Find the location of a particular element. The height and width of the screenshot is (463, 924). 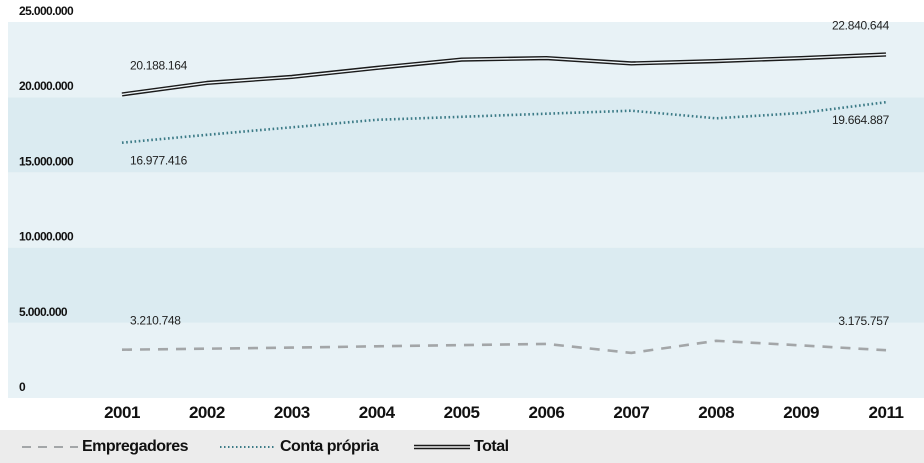

data-label: 22.840.644 is located at coordinates (861, 25).